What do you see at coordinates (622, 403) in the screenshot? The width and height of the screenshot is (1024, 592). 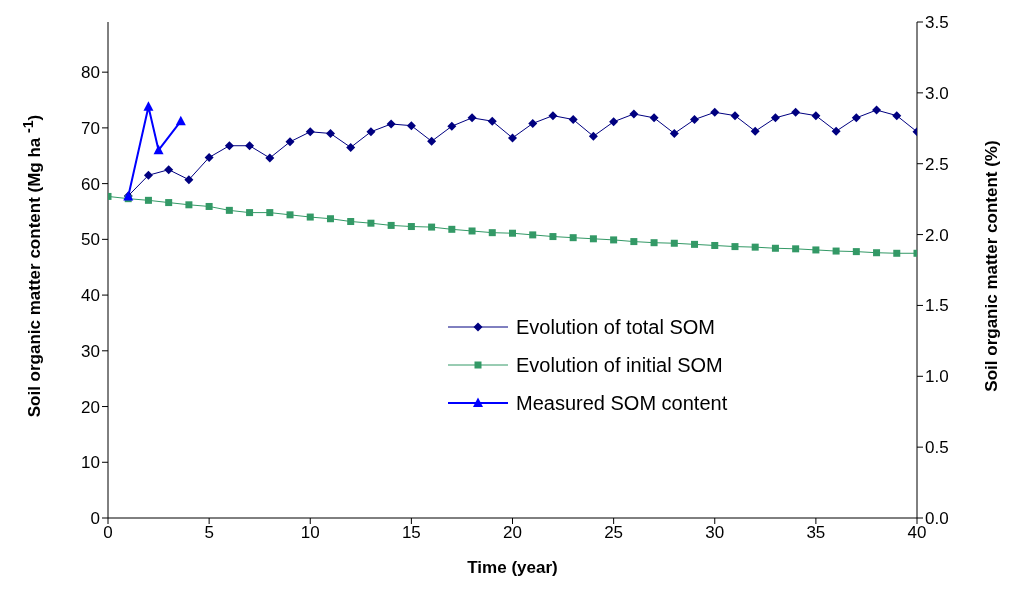 I see `legend-label: Measured SOM content` at bounding box center [622, 403].